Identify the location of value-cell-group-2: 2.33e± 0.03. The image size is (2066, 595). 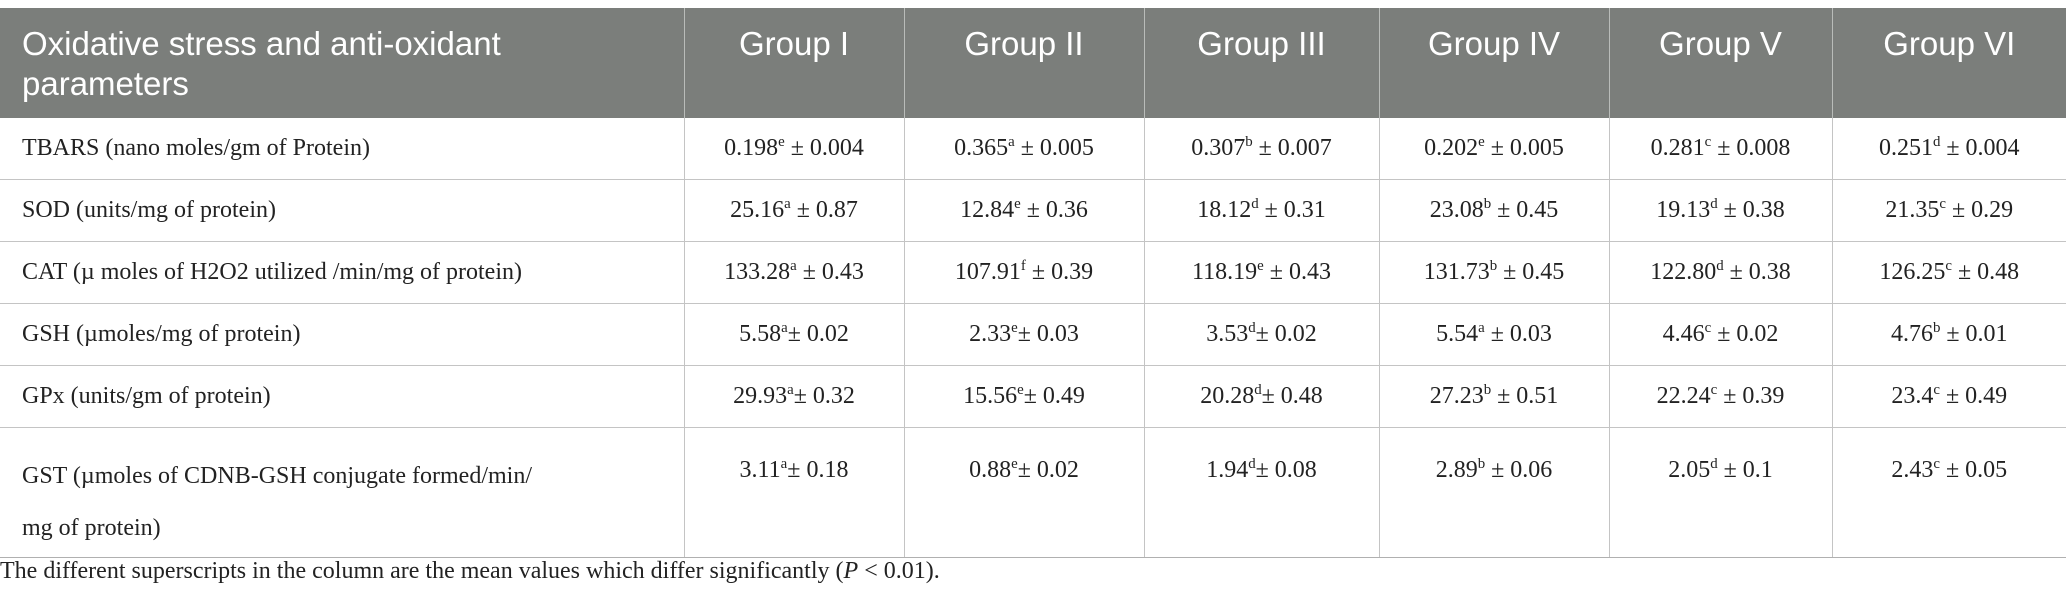
(1023, 334).